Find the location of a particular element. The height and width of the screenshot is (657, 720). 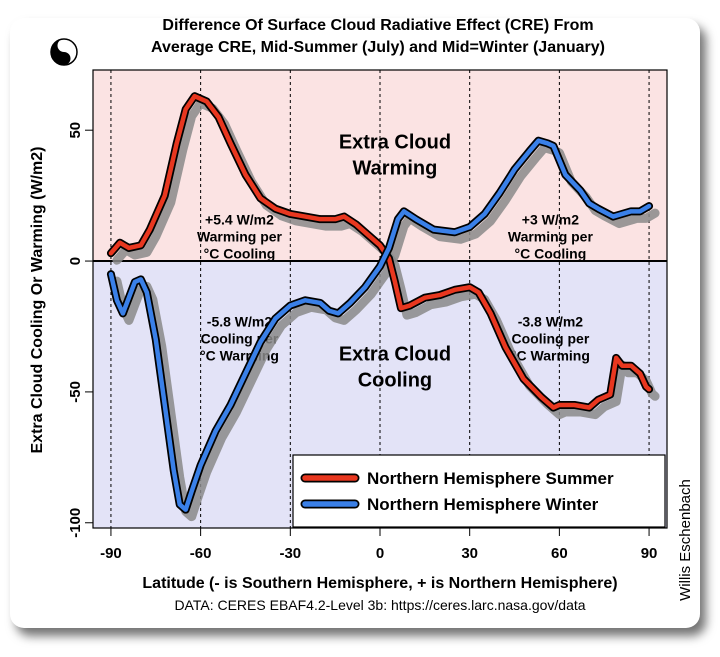

annotation-3-line-2: °C Warming is located at coordinates (550, 355).